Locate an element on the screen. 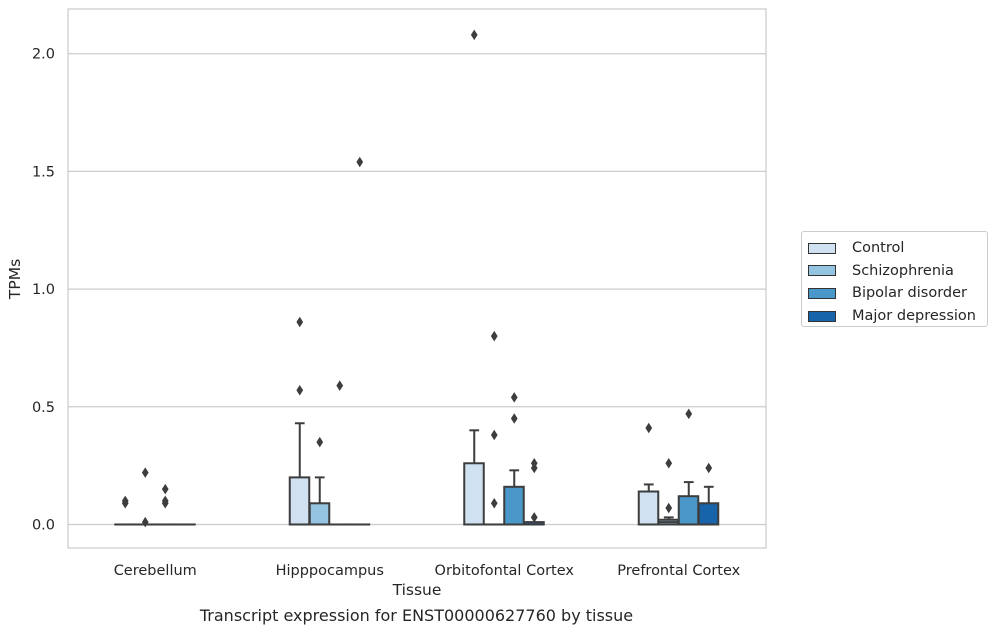  legend-label-major-depression: Major depression is located at coordinates (914, 316).